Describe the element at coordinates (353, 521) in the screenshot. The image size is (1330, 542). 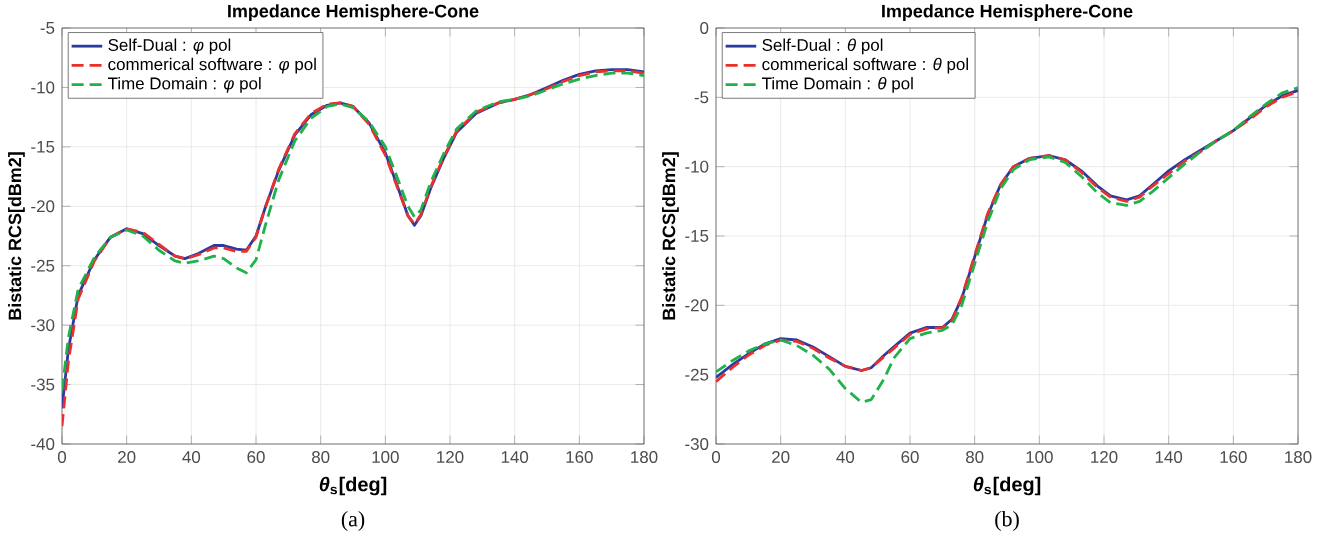
I see `text: (a)` at that location.